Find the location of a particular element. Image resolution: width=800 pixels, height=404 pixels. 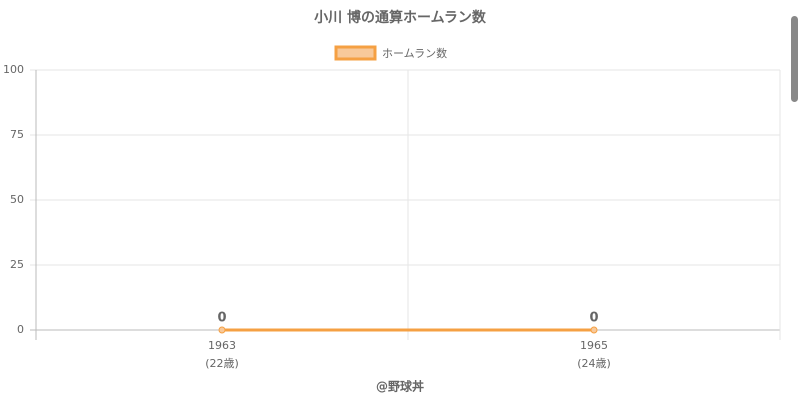

legend-swatch is located at coordinates (355, 53).